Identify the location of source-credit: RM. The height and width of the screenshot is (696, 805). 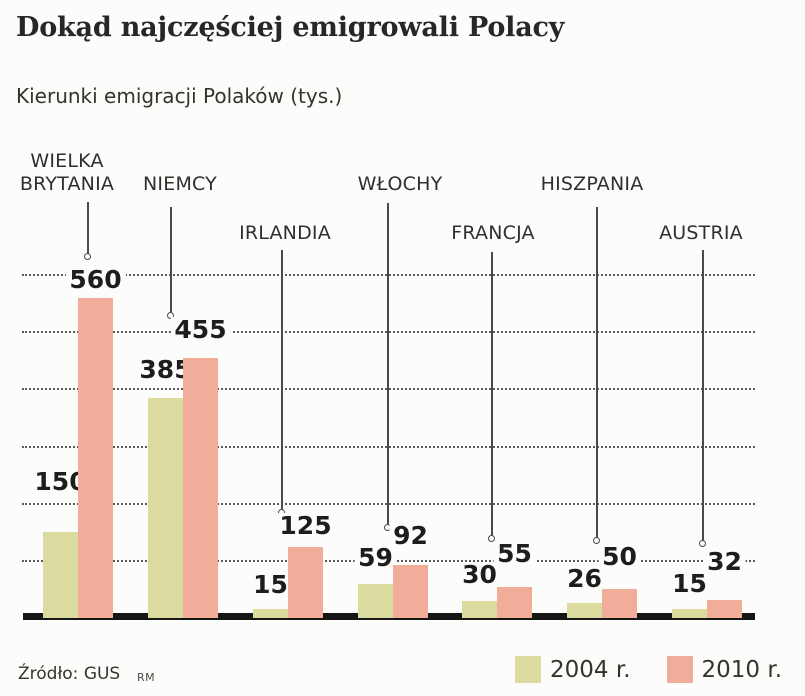
(146, 677).